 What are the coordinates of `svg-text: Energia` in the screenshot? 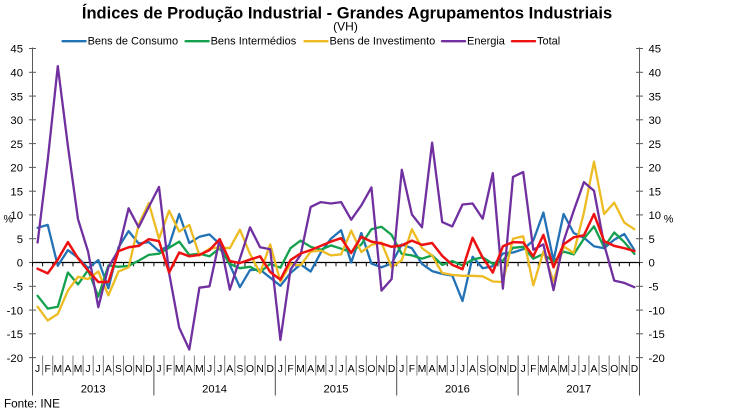 It's located at (486, 41).